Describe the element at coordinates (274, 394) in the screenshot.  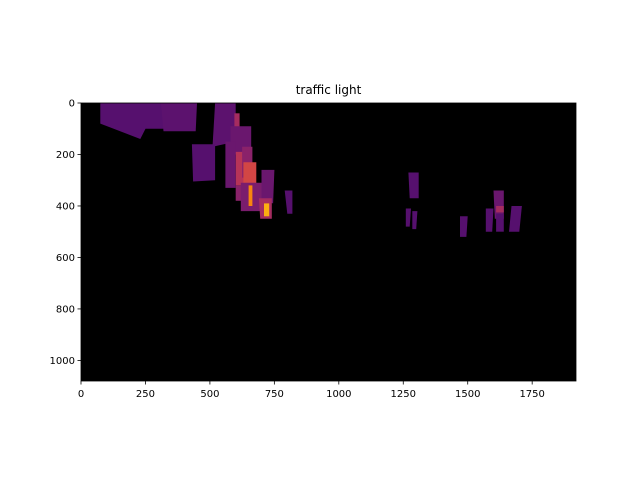
I see `x-tick-label: 750` at that location.